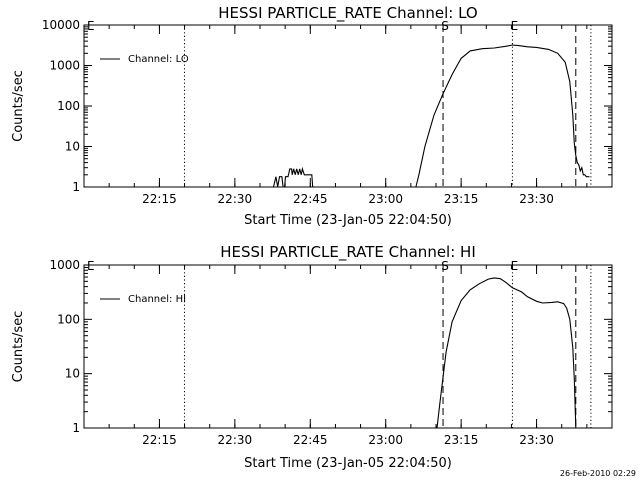 This screenshot has height=480, width=640. Describe the element at coordinates (61, 25) in the screenshot. I see `y-tick-label: 10000` at that location.